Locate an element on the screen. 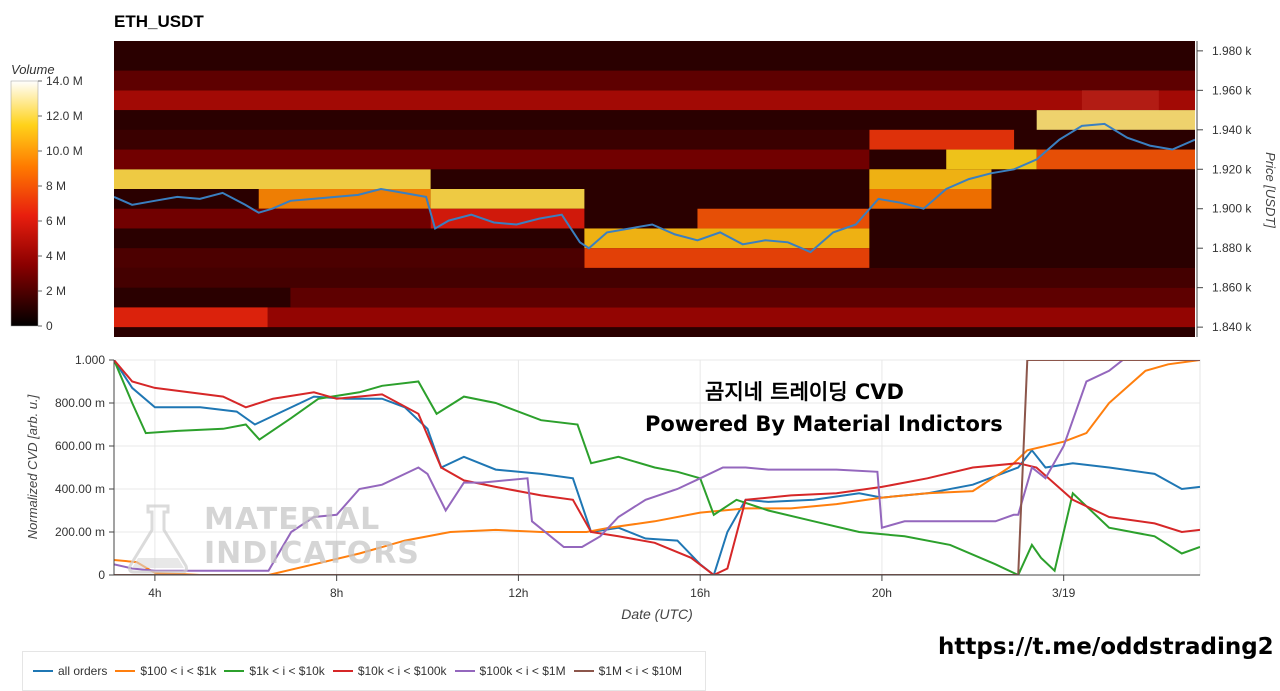 Image resolution: width=1280 pixels, height=691 pixels. legend-label: $100k < i < $1M is located at coordinates (522, 671).